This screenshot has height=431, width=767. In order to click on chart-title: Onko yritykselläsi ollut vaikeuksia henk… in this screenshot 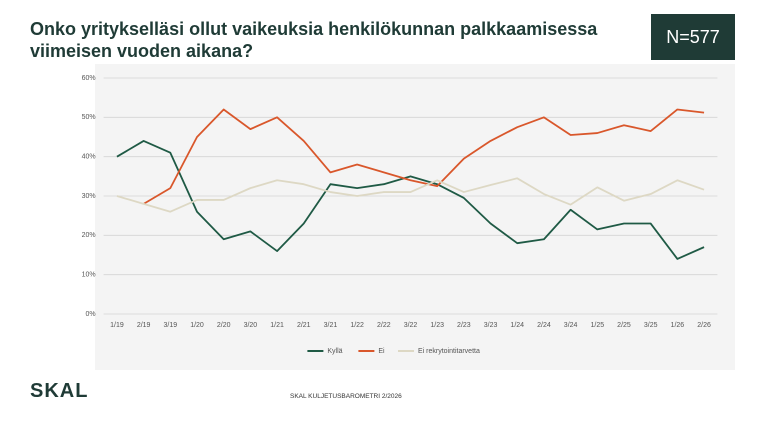, I will do `click(314, 40)`.